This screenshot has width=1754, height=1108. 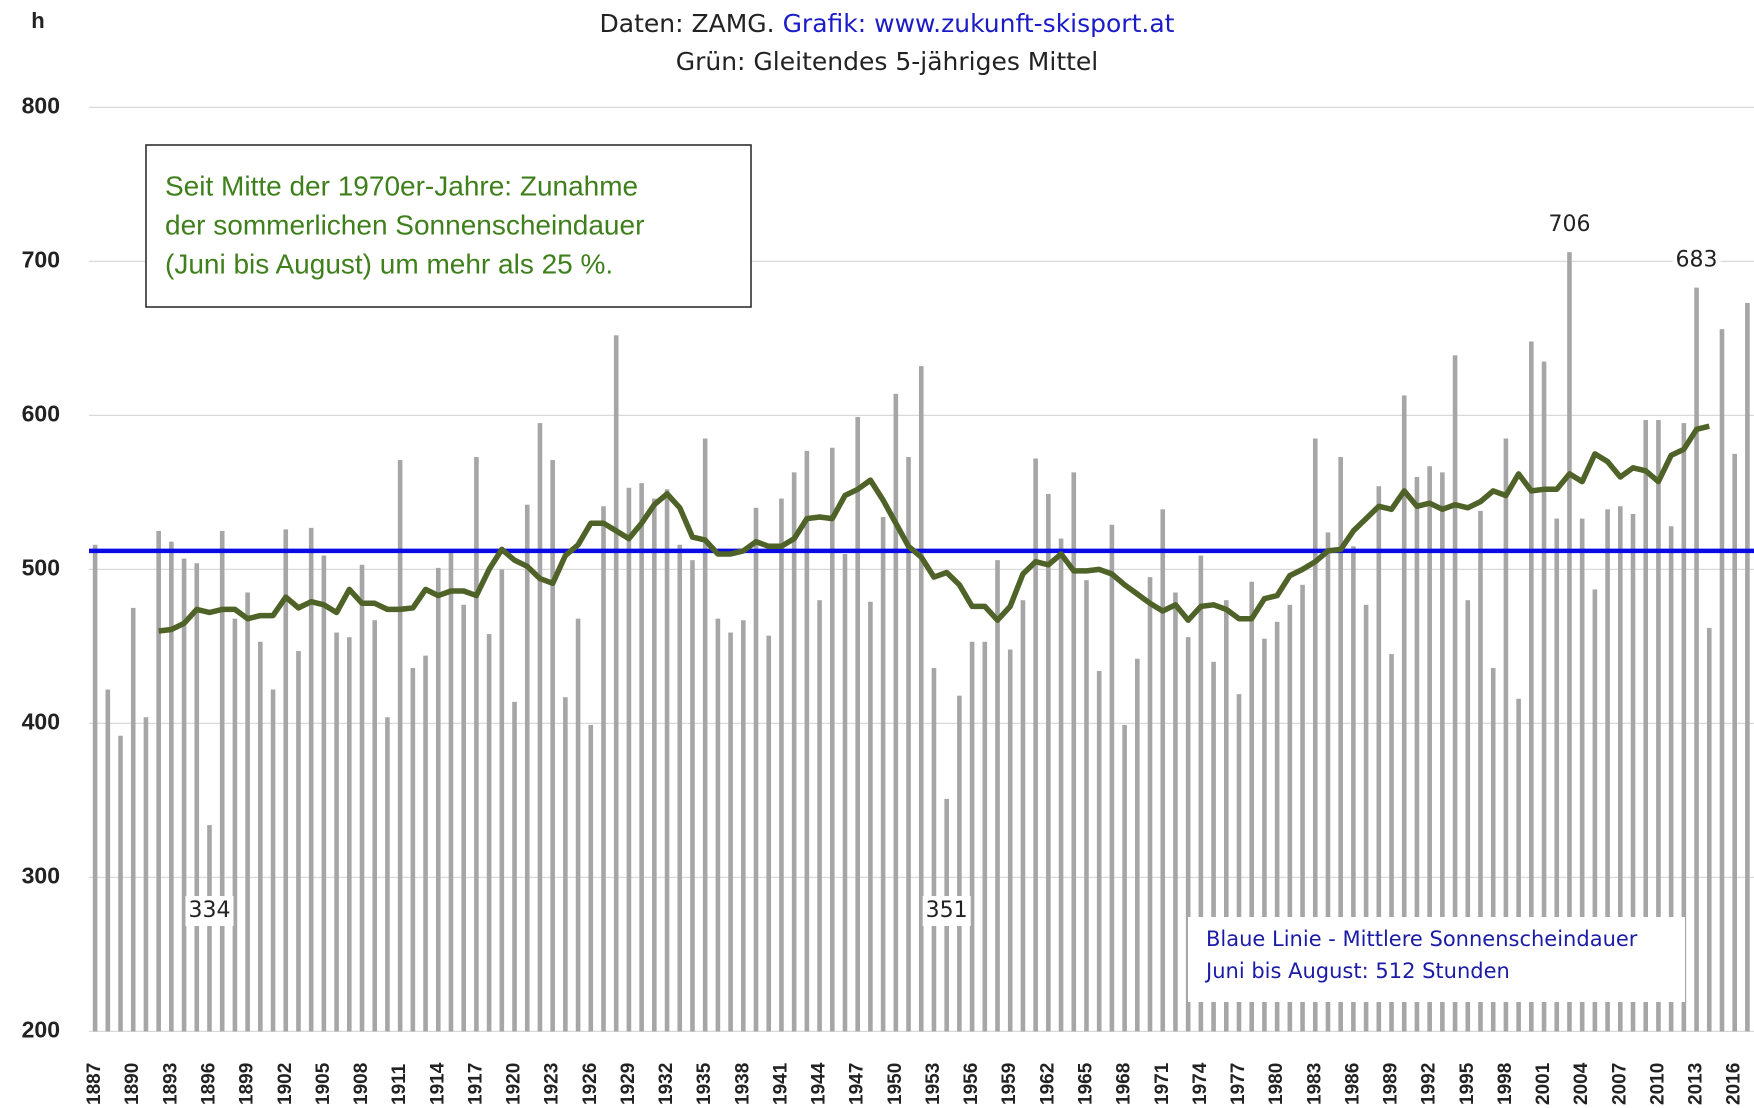 What do you see at coordinates (132, 1084) in the screenshot?
I see `x-tick-label: 1890` at bounding box center [132, 1084].